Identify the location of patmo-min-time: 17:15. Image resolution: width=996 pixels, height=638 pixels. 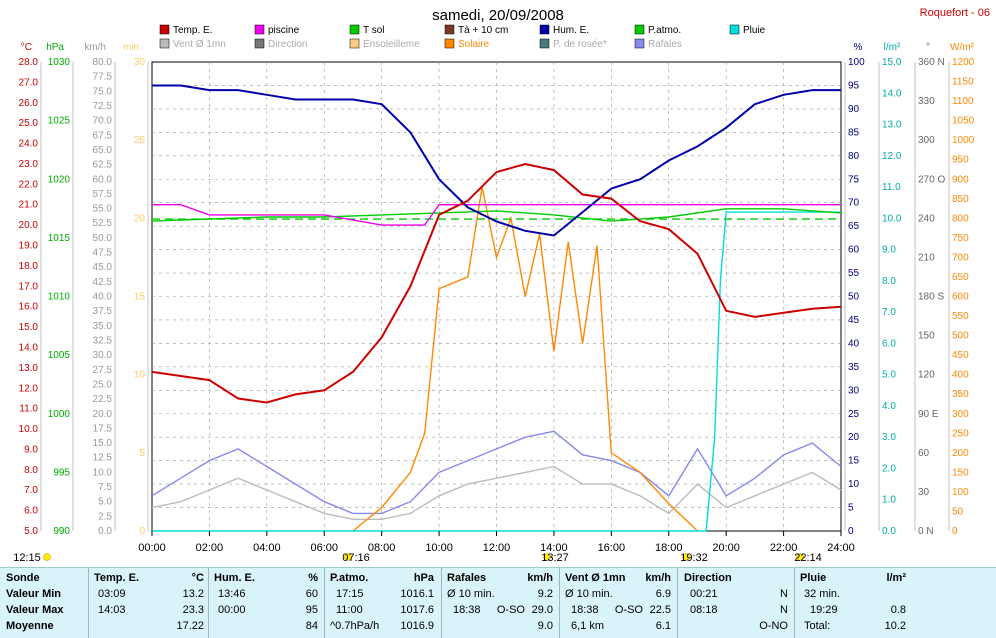
(350, 594).